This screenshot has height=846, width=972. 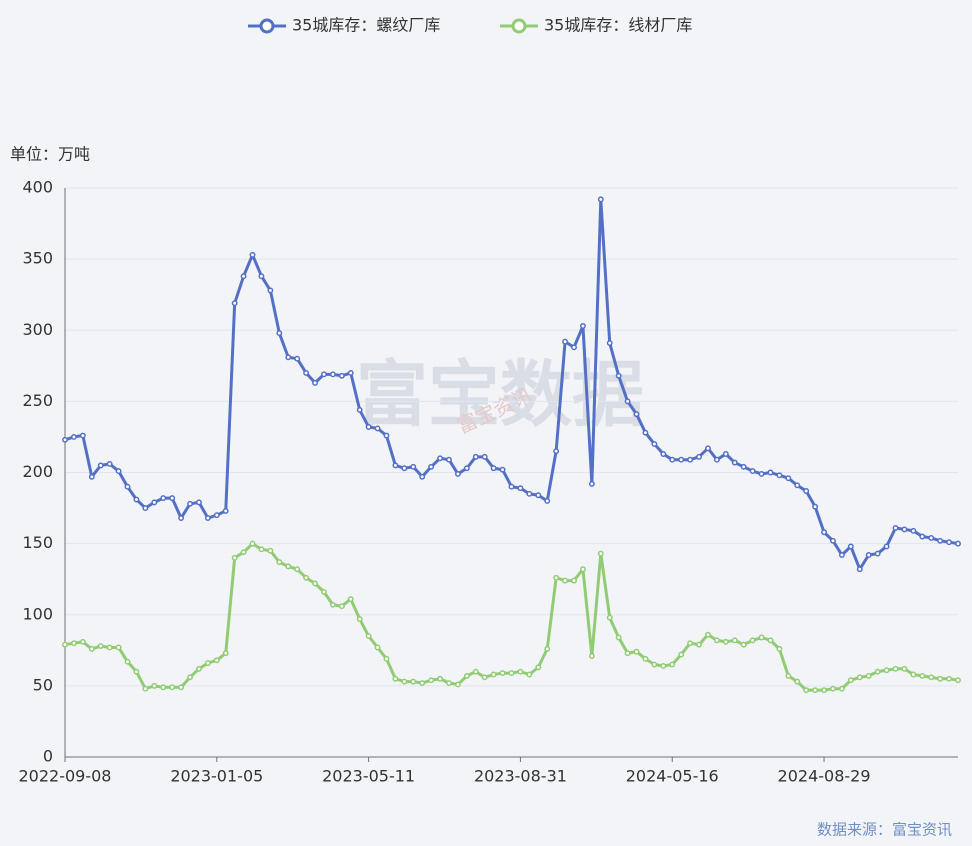 I want to click on legend-label: 35城库存：螺纹厂库, so click(x=366, y=25).